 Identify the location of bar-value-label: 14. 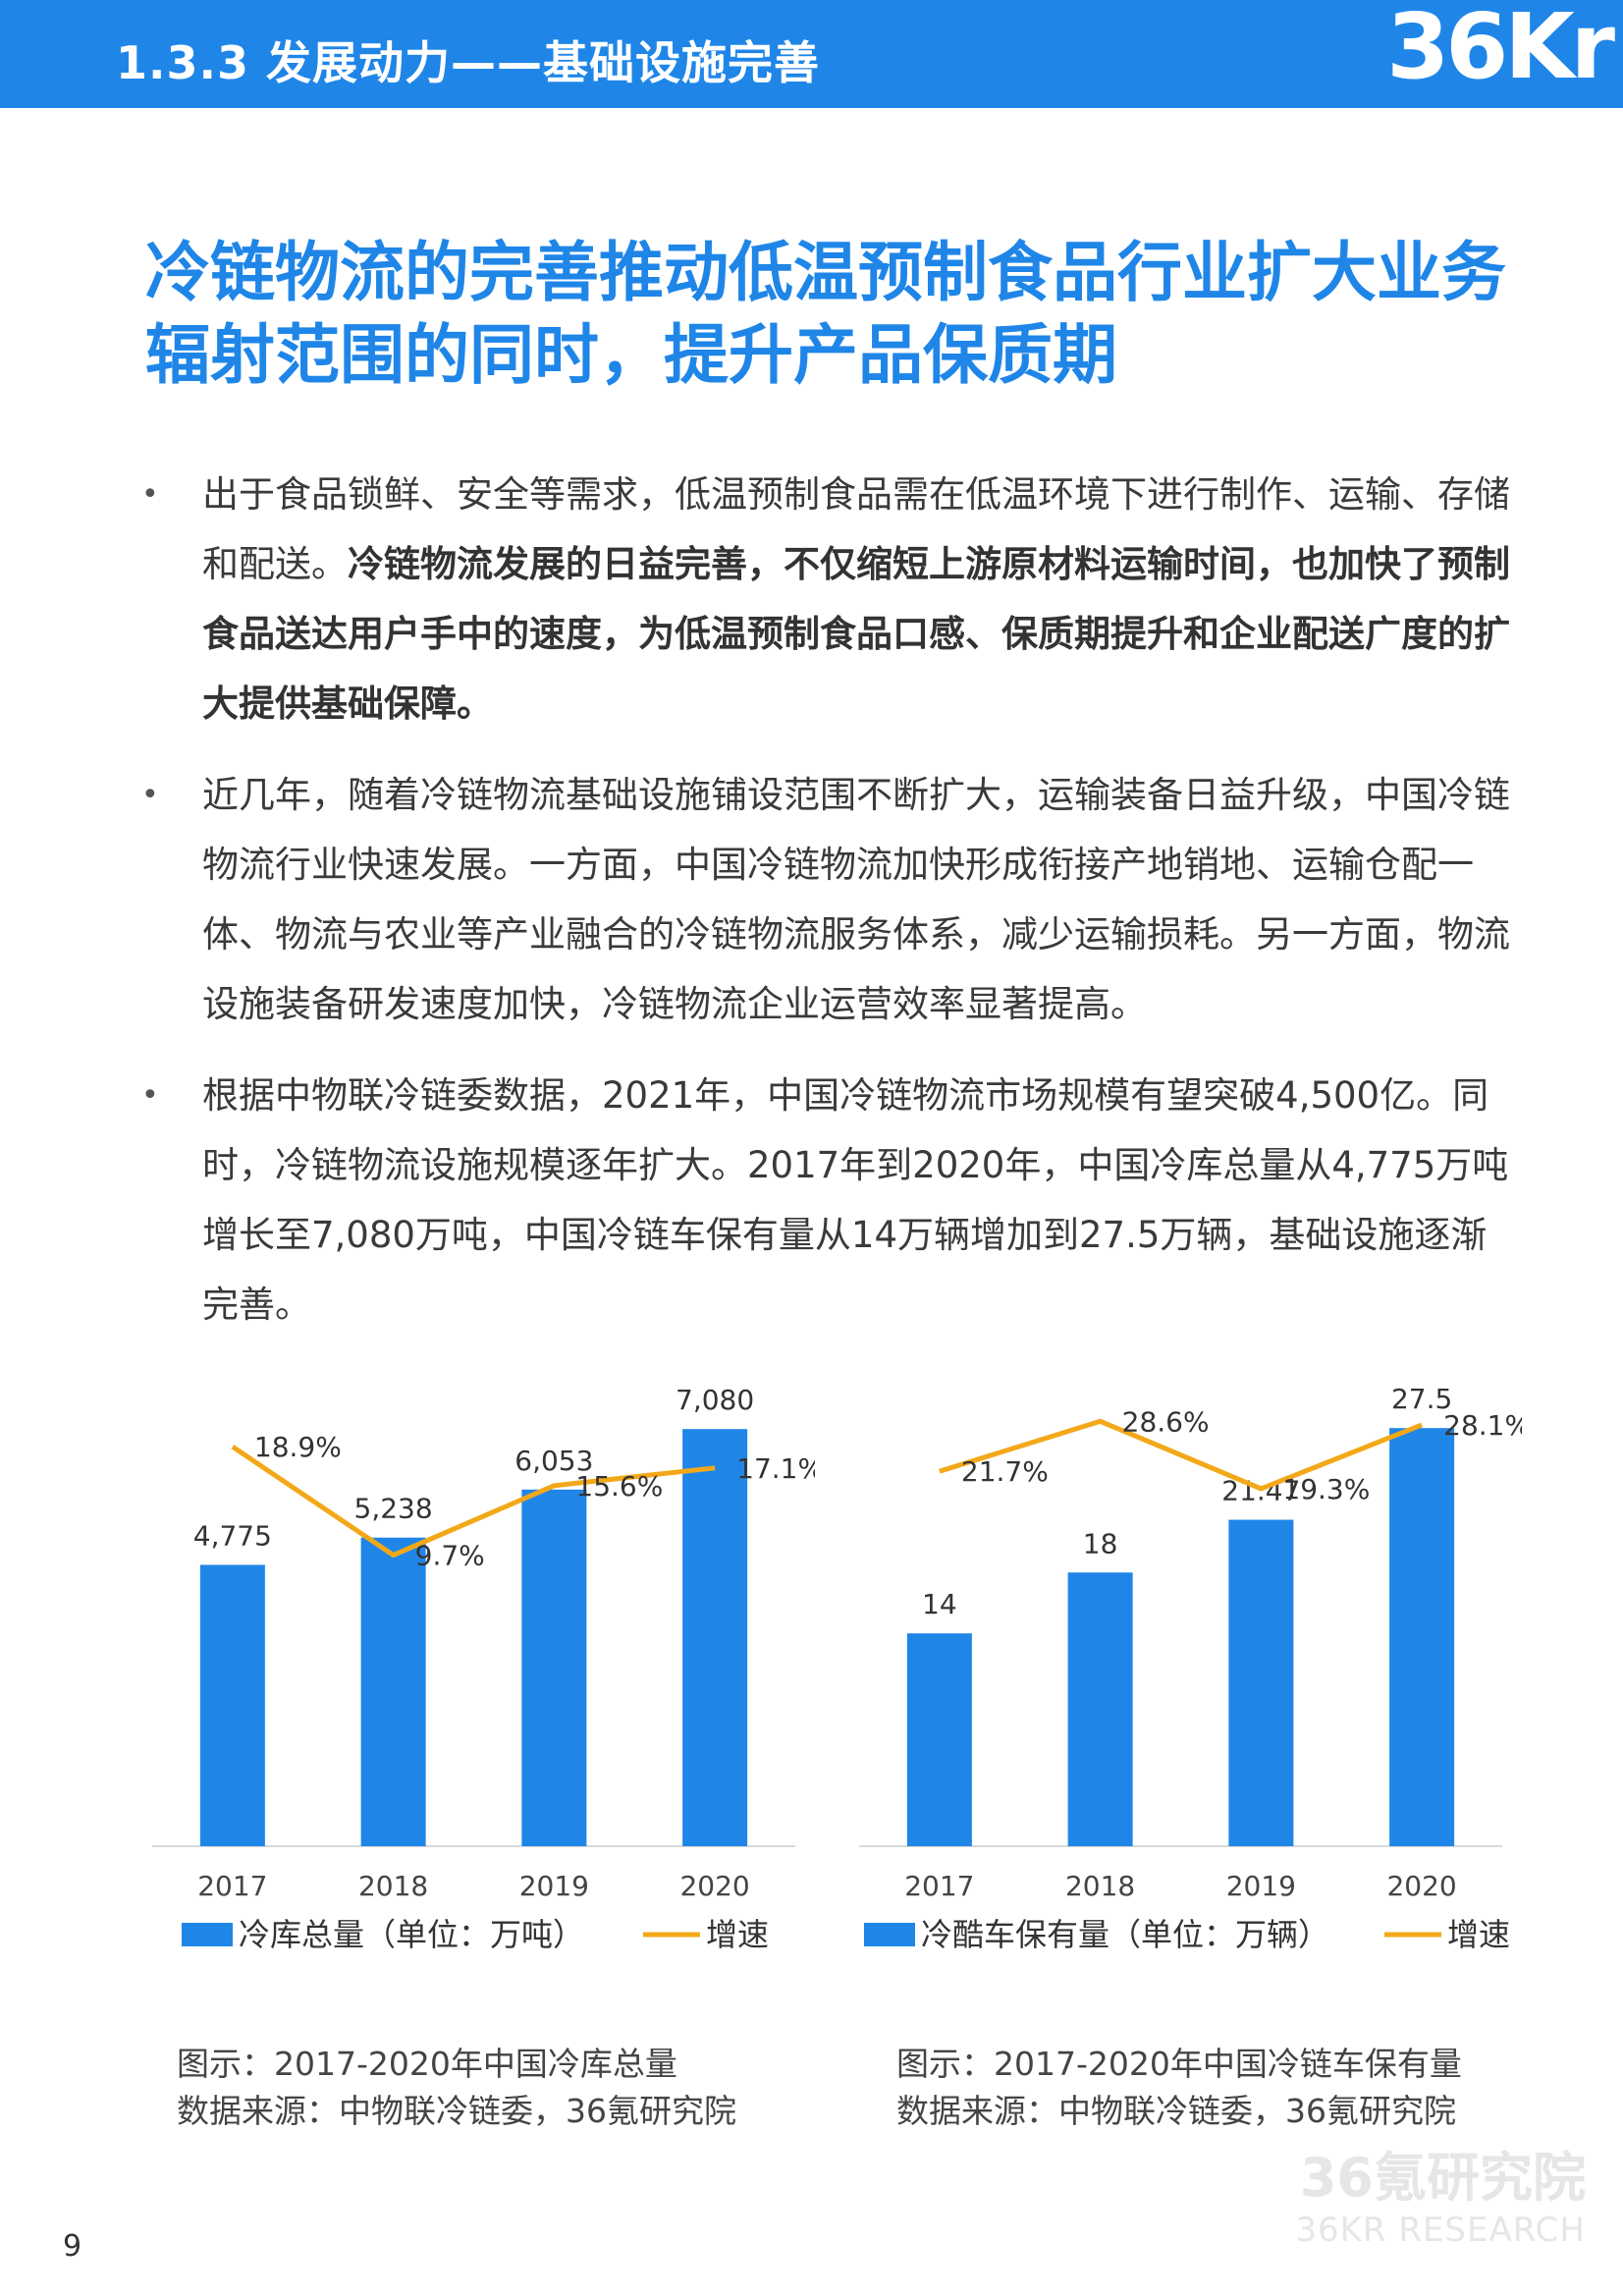
(939, 1604).